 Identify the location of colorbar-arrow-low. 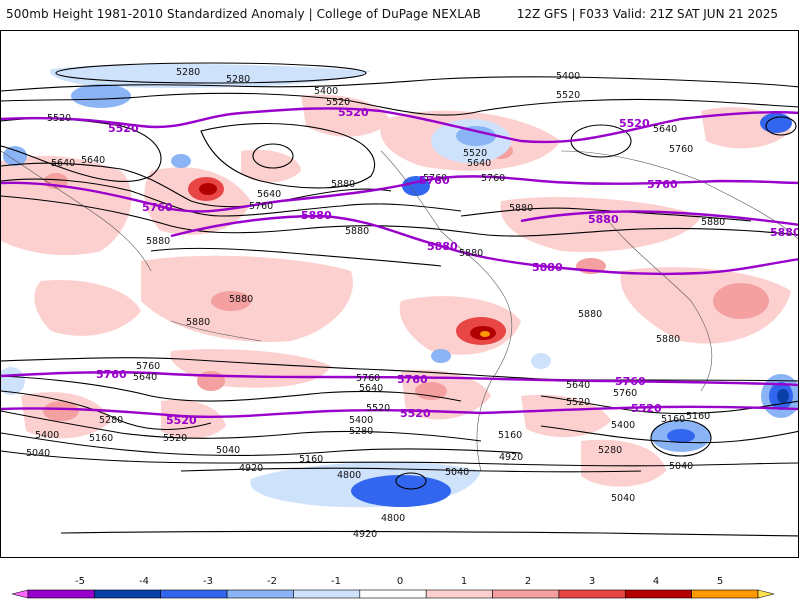
(20, 594).